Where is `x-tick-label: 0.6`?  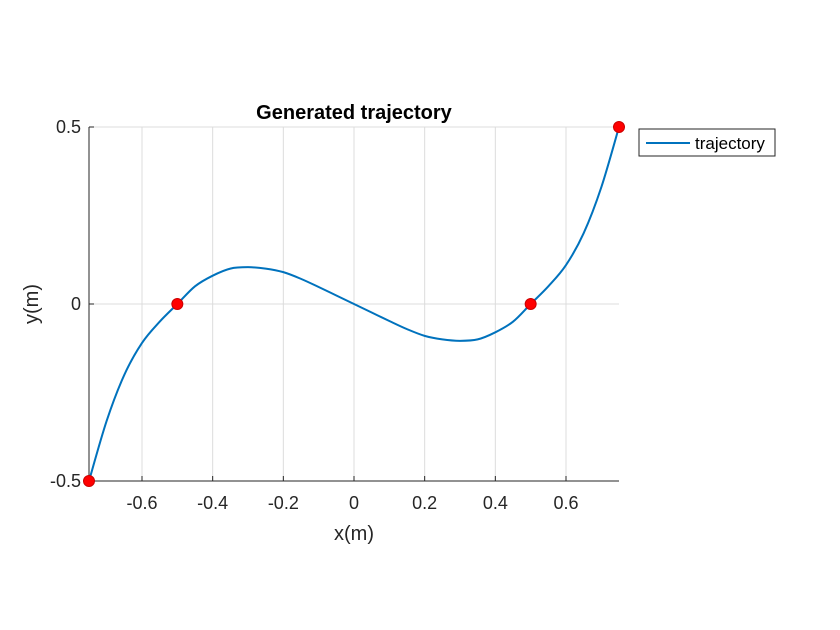 x-tick-label: 0.6 is located at coordinates (565, 503).